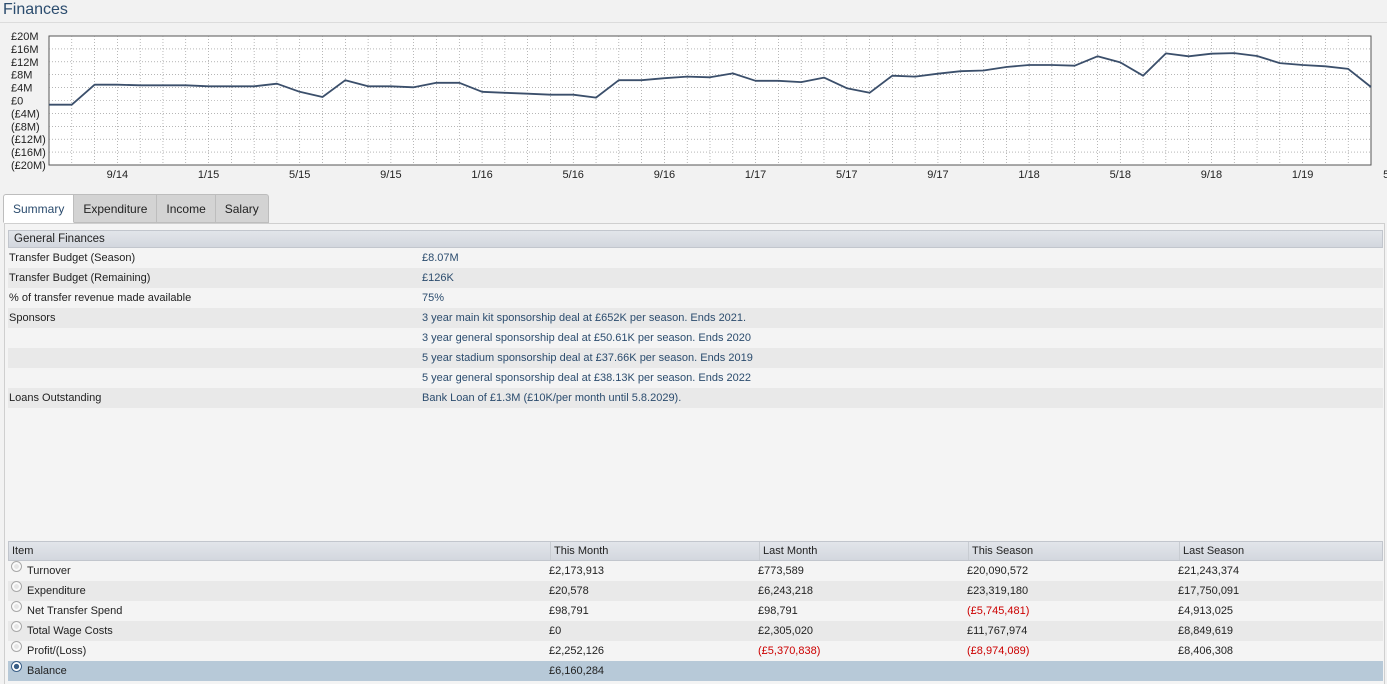 The width and height of the screenshot is (1387, 684). Describe the element at coordinates (579, 551) in the screenshot. I see `column-header-this-month: This Month` at that location.